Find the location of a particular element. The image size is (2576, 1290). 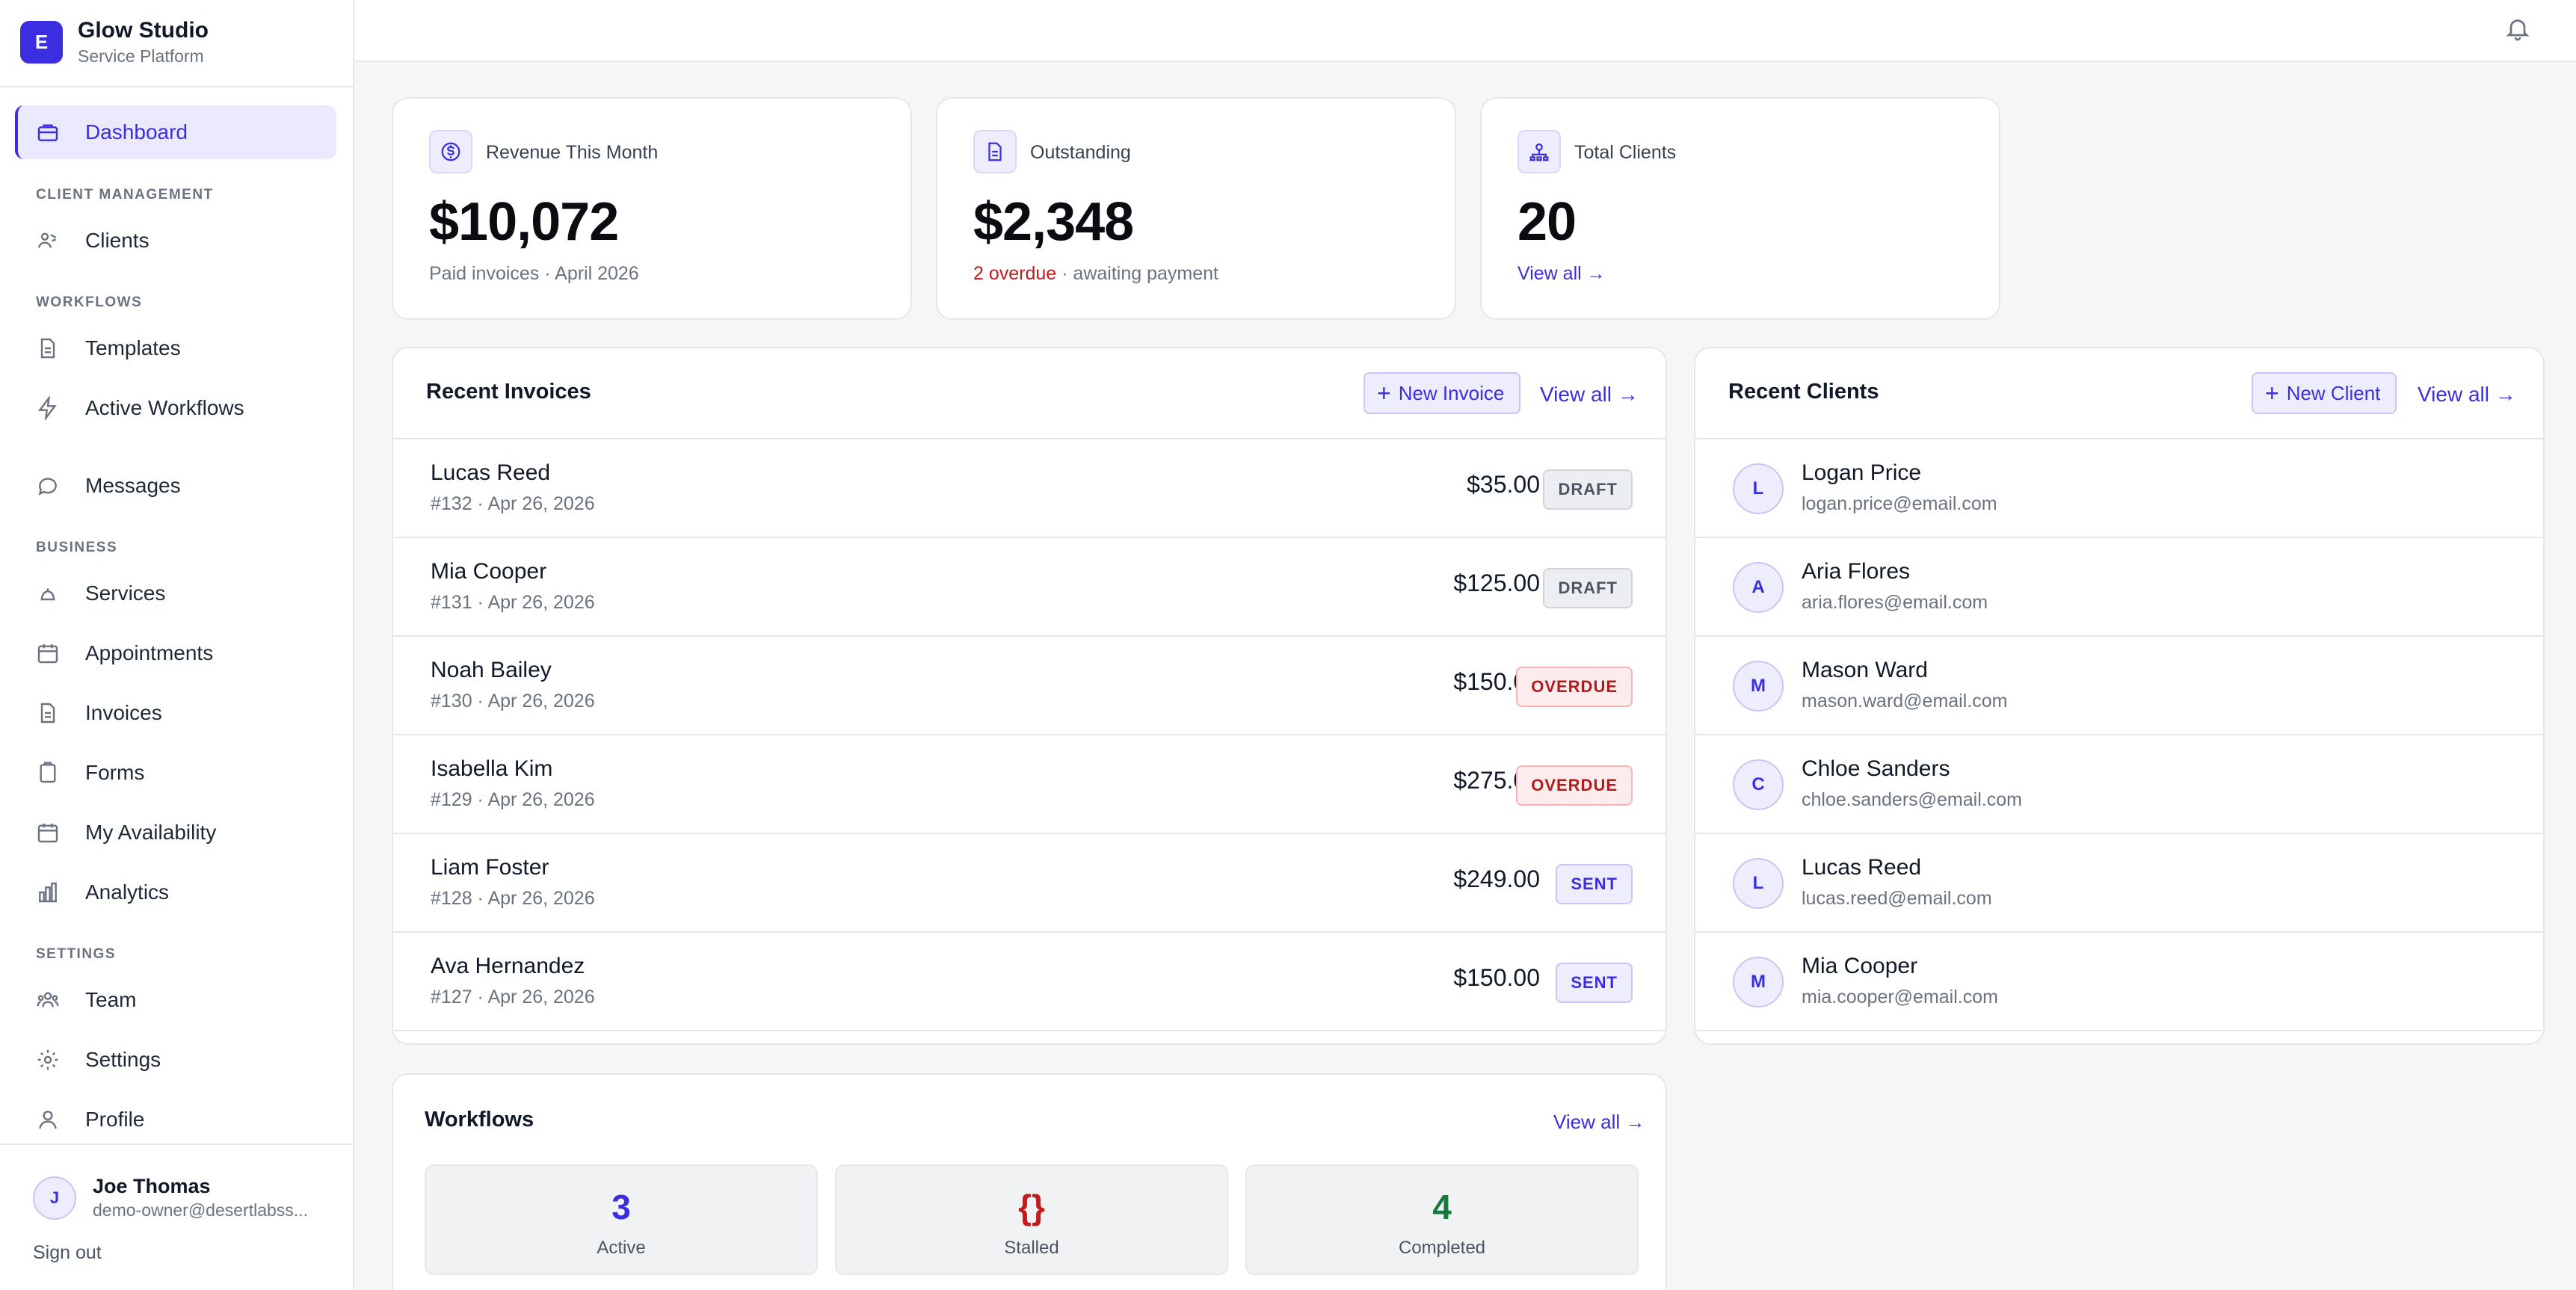

sidebar-item-dashboard: Dashboard is located at coordinates (175, 132).